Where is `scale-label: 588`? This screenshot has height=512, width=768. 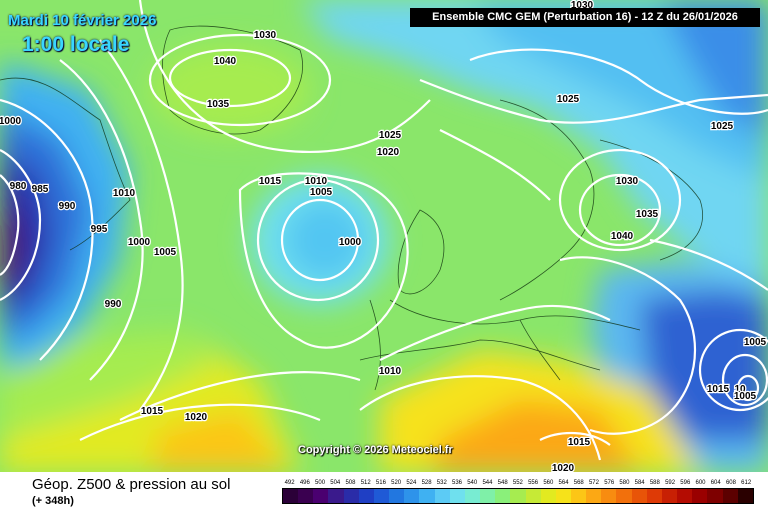
scale-label: 588 is located at coordinates (654, 483).